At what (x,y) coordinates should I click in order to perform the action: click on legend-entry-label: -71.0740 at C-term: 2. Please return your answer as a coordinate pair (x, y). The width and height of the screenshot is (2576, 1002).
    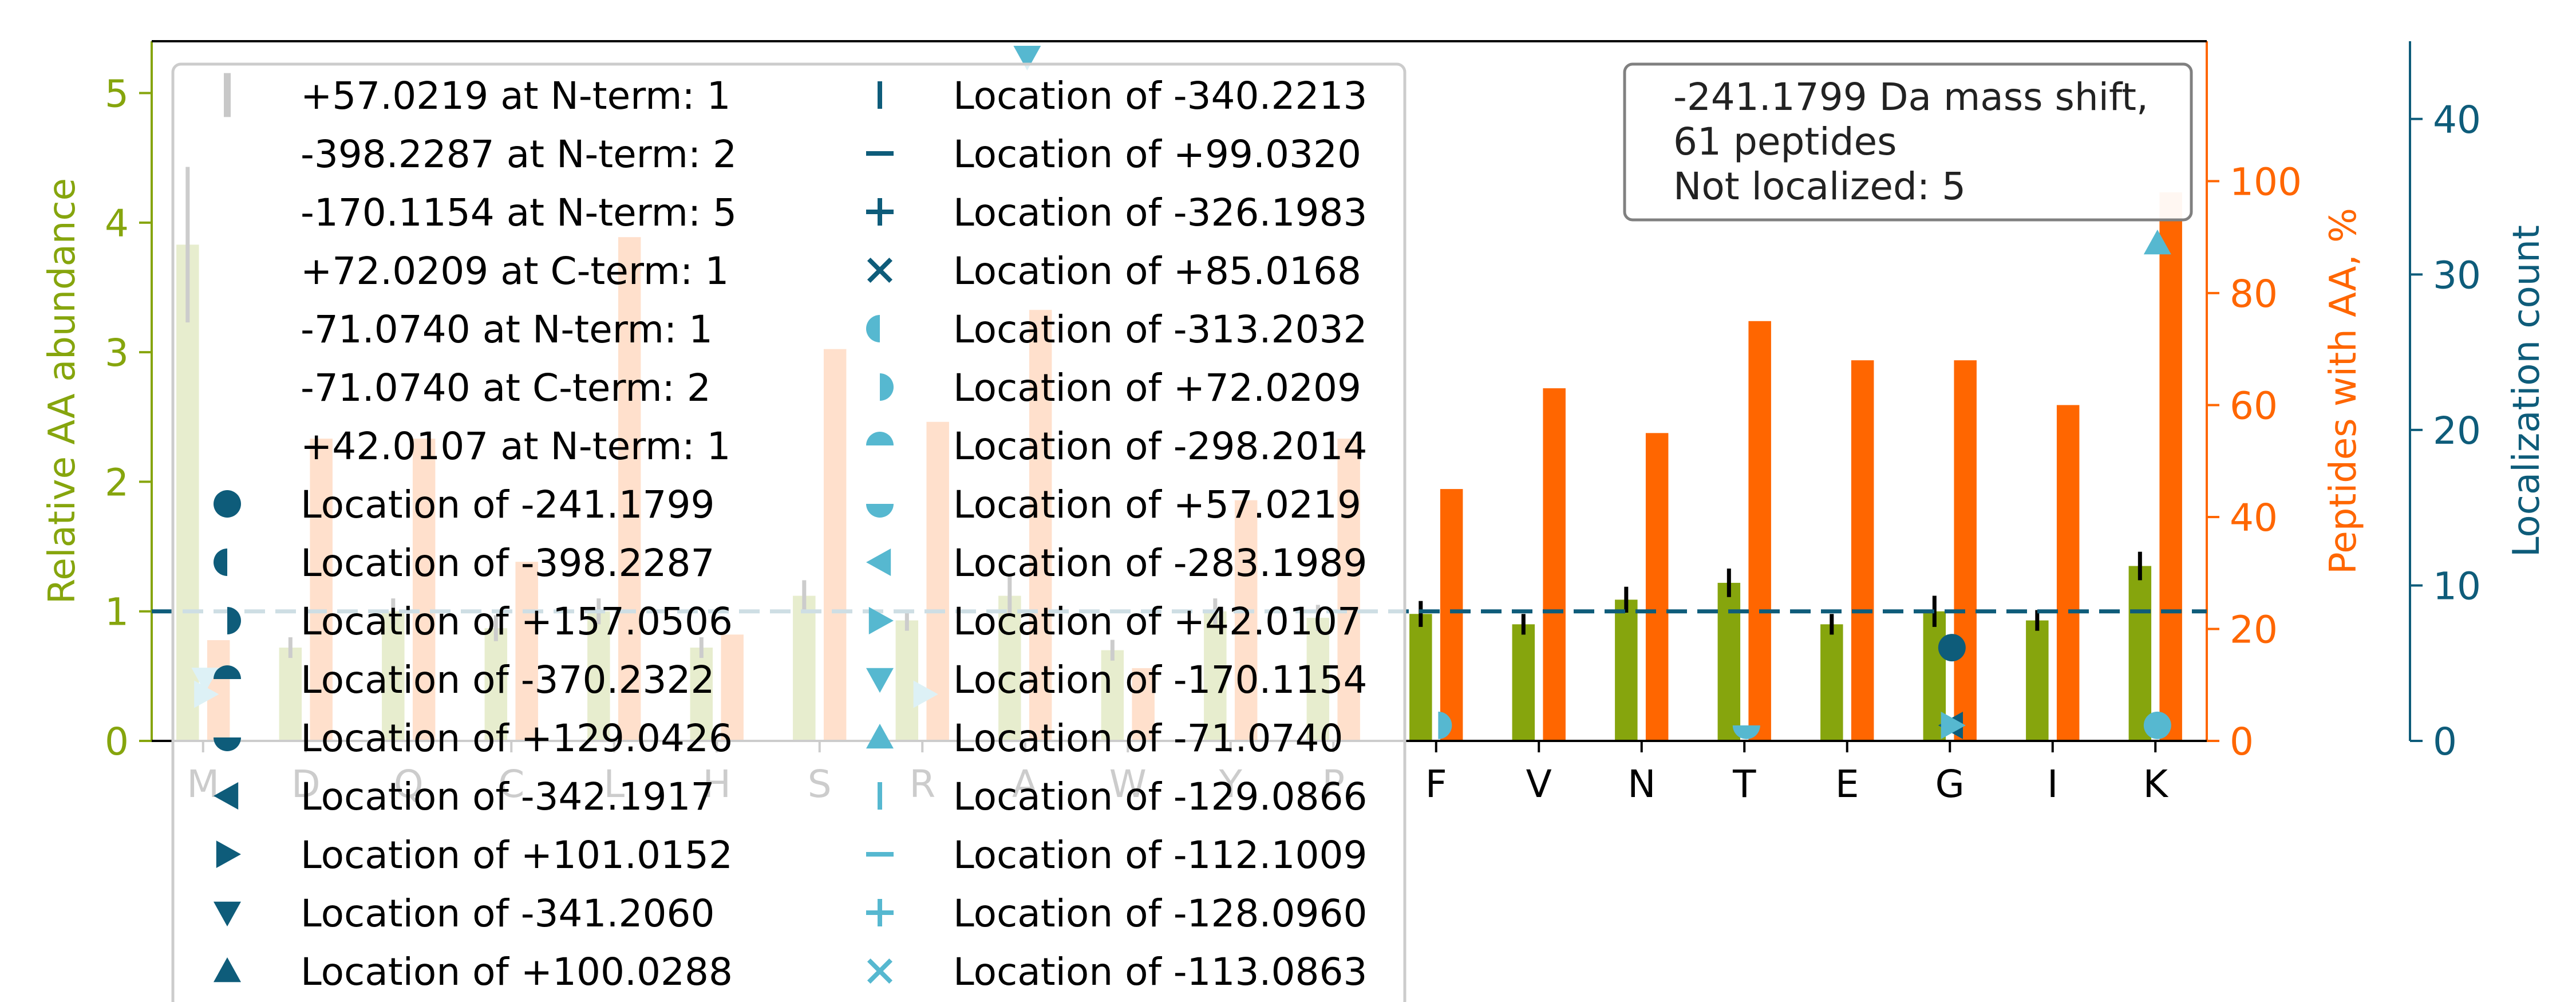
    Looking at the image, I should click on (506, 388).